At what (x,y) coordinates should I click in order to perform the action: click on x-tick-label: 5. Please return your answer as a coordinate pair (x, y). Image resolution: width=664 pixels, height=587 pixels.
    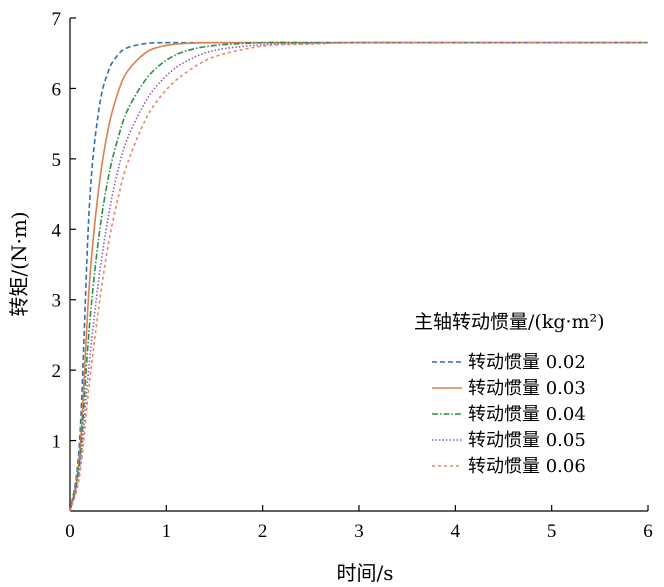
    Looking at the image, I should click on (552, 531).